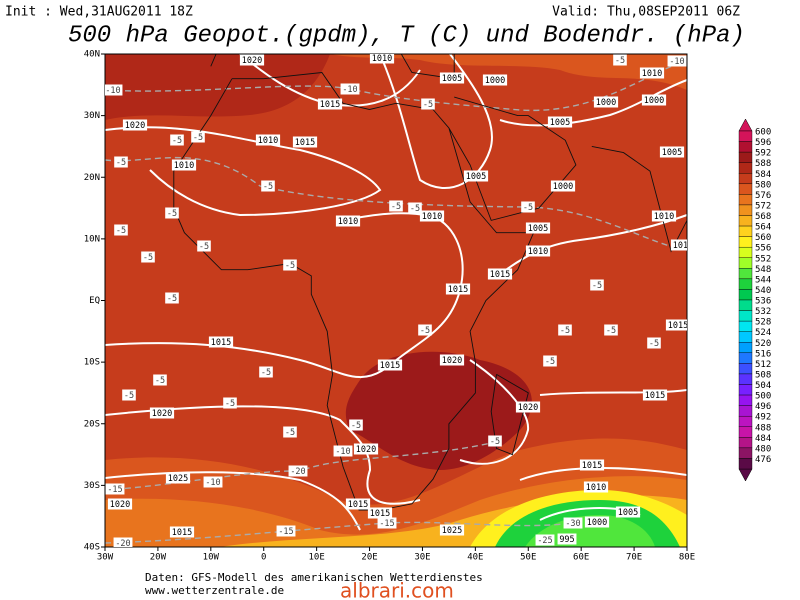 This screenshot has width=800, height=600. Describe the element at coordinates (92, 548) in the screenshot. I see `lat-label: 40S` at that location.